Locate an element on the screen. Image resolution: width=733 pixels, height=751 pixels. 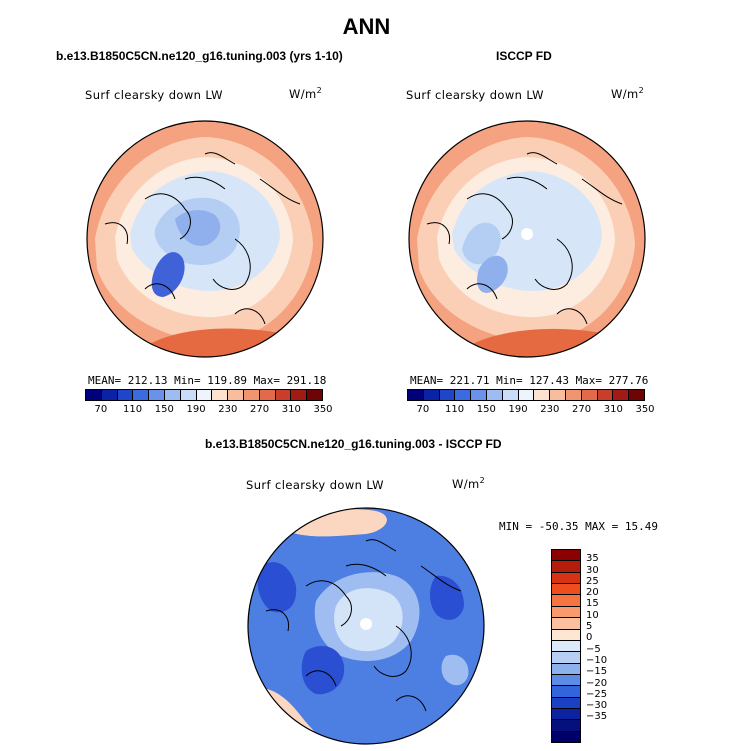
panel3-units: W/m2 is located at coordinates (469, 483).